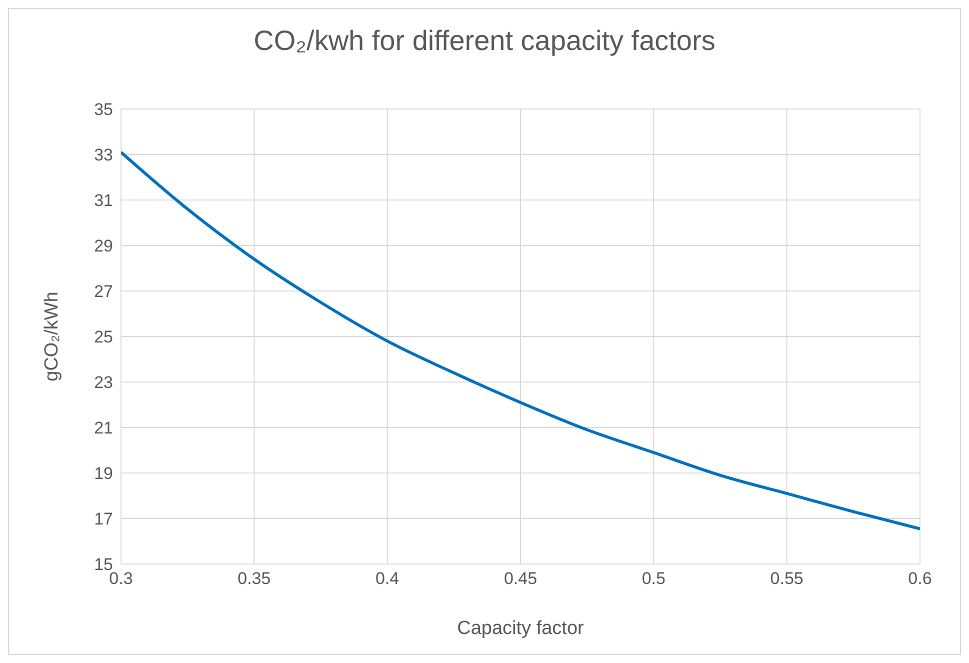 The width and height of the screenshot is (969, 663). What do you see at coordinates (484, 41) in the screenshot?
I see `chart-title: CO₂/kwh for different capacity factors` at bounding box center [484, 41].